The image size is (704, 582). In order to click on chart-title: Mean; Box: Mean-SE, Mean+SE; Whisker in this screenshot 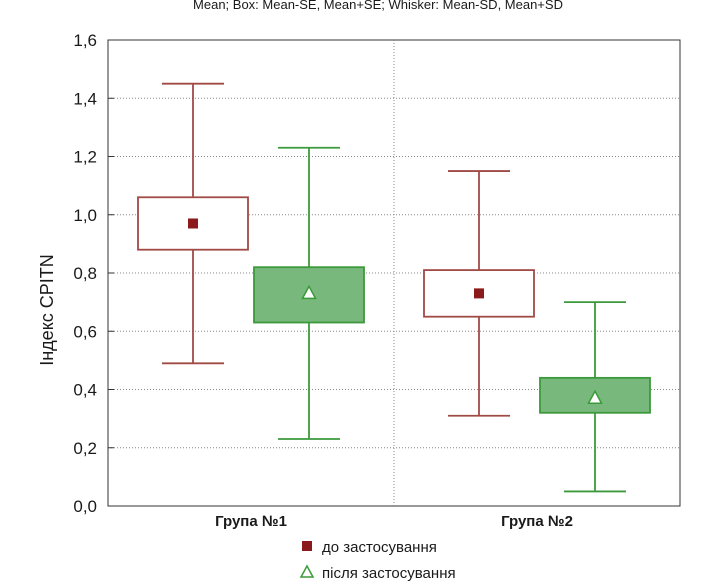, I will do `click(378, 6)`.